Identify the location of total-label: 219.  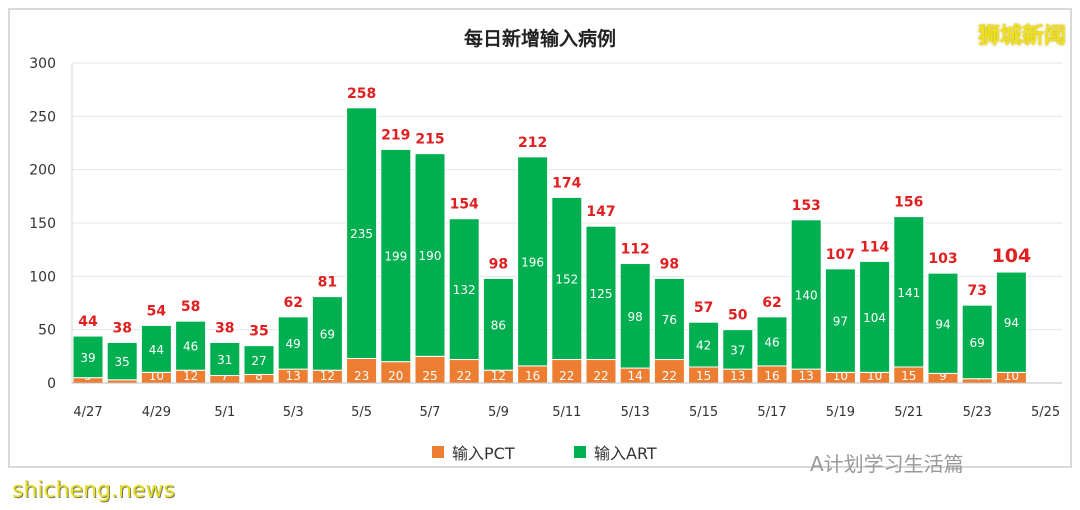
(395, 135).